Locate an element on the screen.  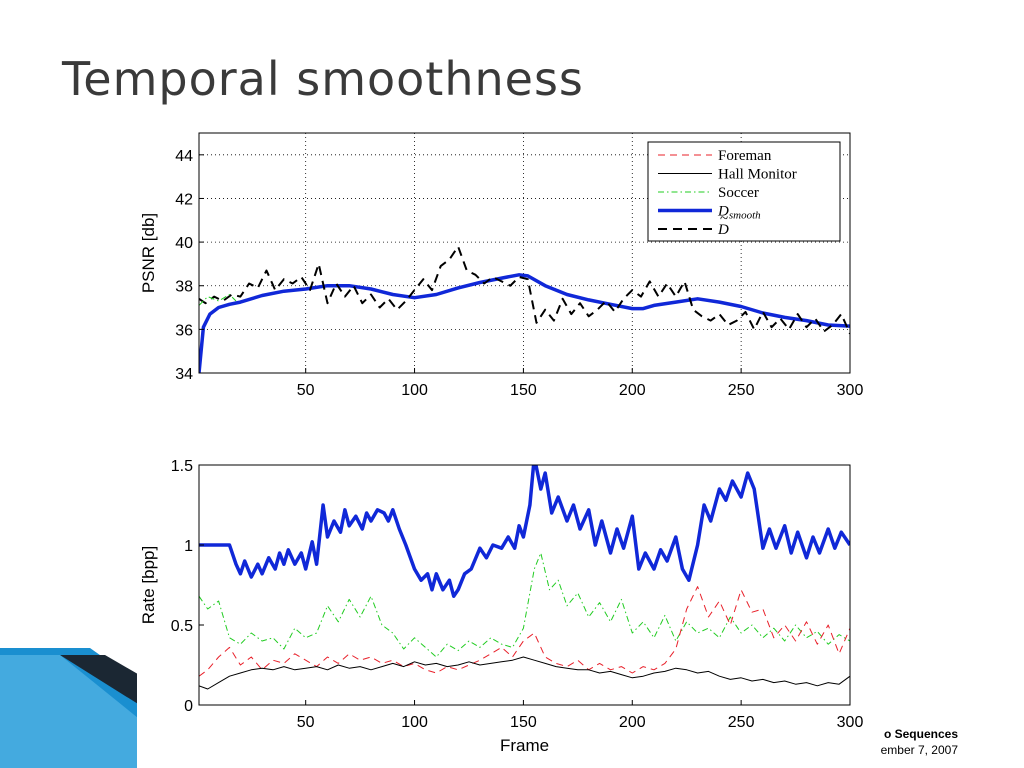
series-group is located at coordinates (524, 309).